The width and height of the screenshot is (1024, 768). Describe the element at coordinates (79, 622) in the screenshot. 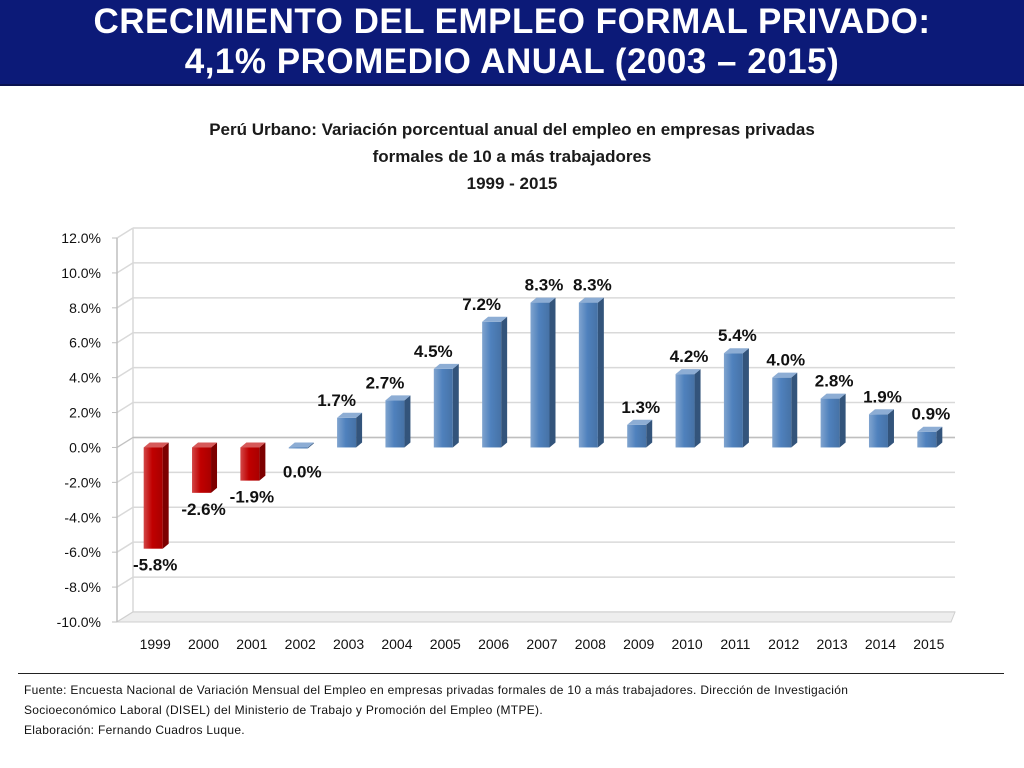

I see `y-tick-label: -10.0%` at that location.